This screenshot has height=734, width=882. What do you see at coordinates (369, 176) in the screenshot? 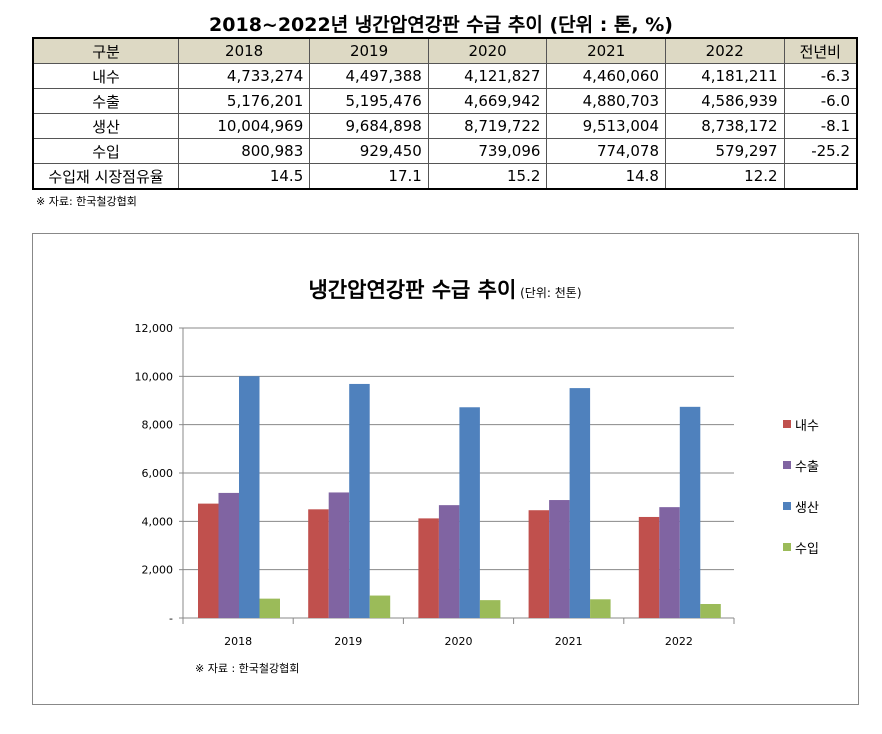
I see `table-cell: 17.1` at bounding box center [369, 176].